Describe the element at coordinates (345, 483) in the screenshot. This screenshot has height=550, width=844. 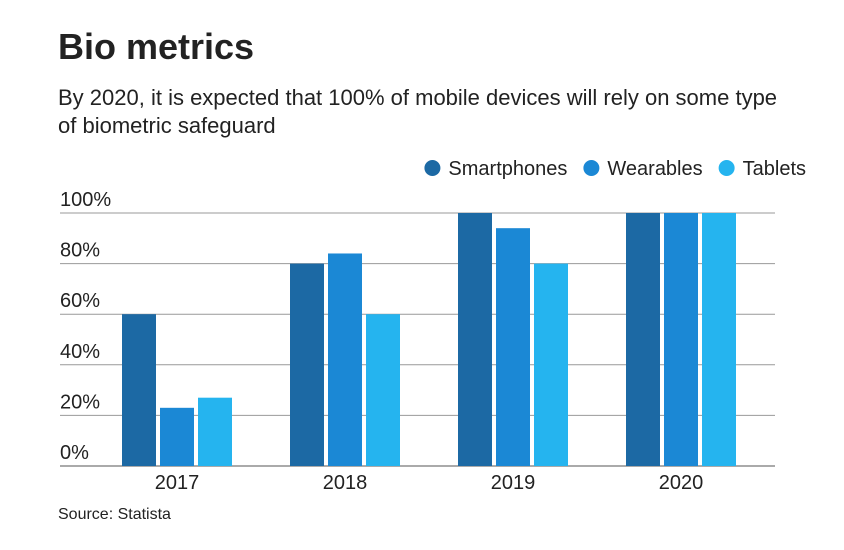
I see `x-tick-label: 2018` at that location.